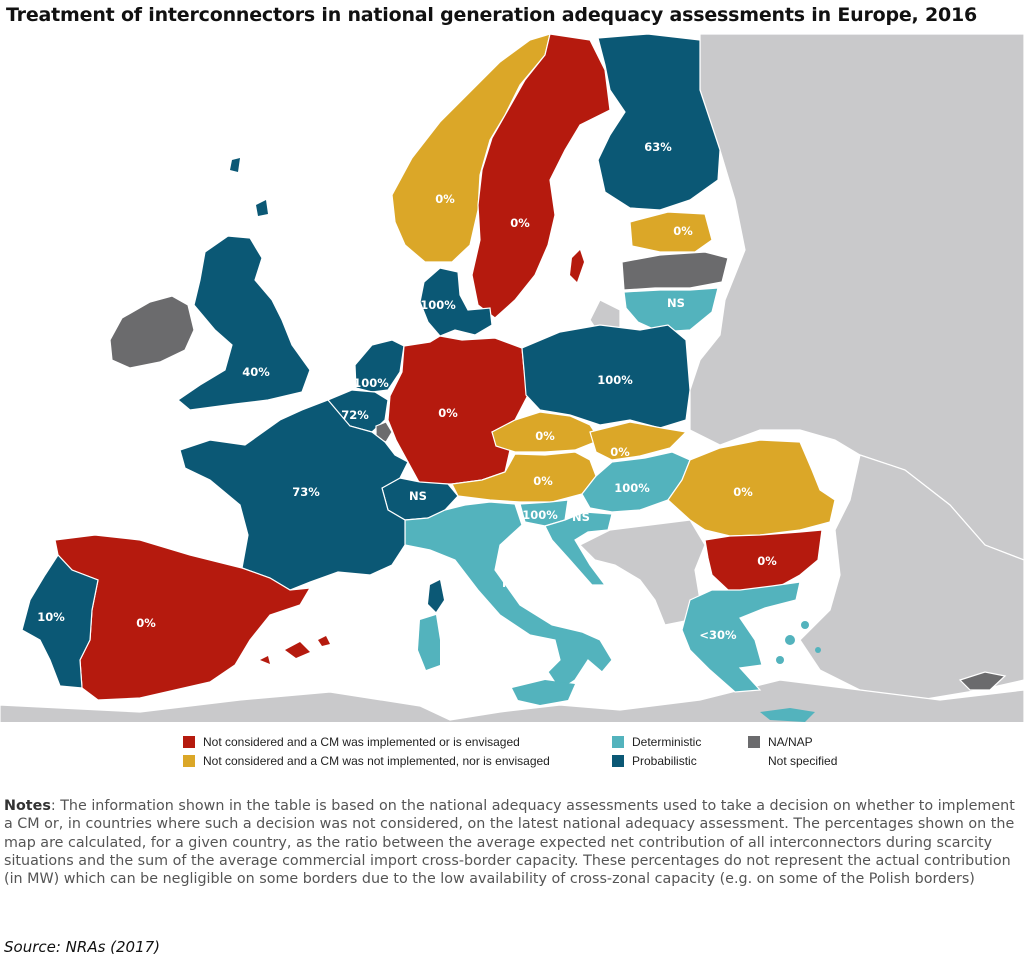  Describe the element at coordinates (743, 492) in the screenshot. I see `label-romania: 0%` at that location.